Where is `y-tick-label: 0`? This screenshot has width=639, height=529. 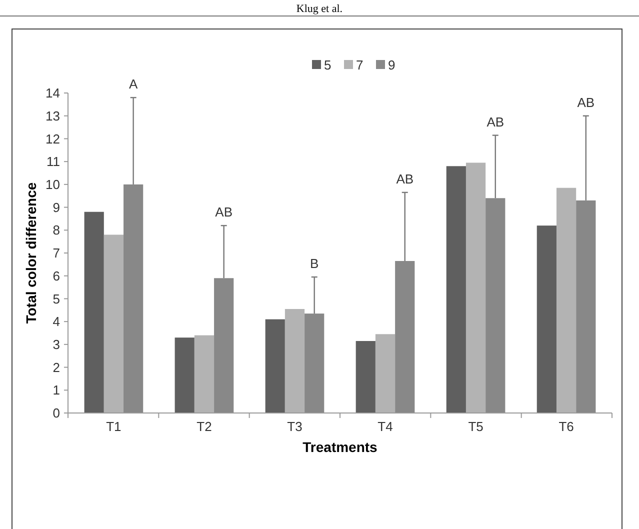
y-tick-label: 0 is located at coordinates (56, 413).